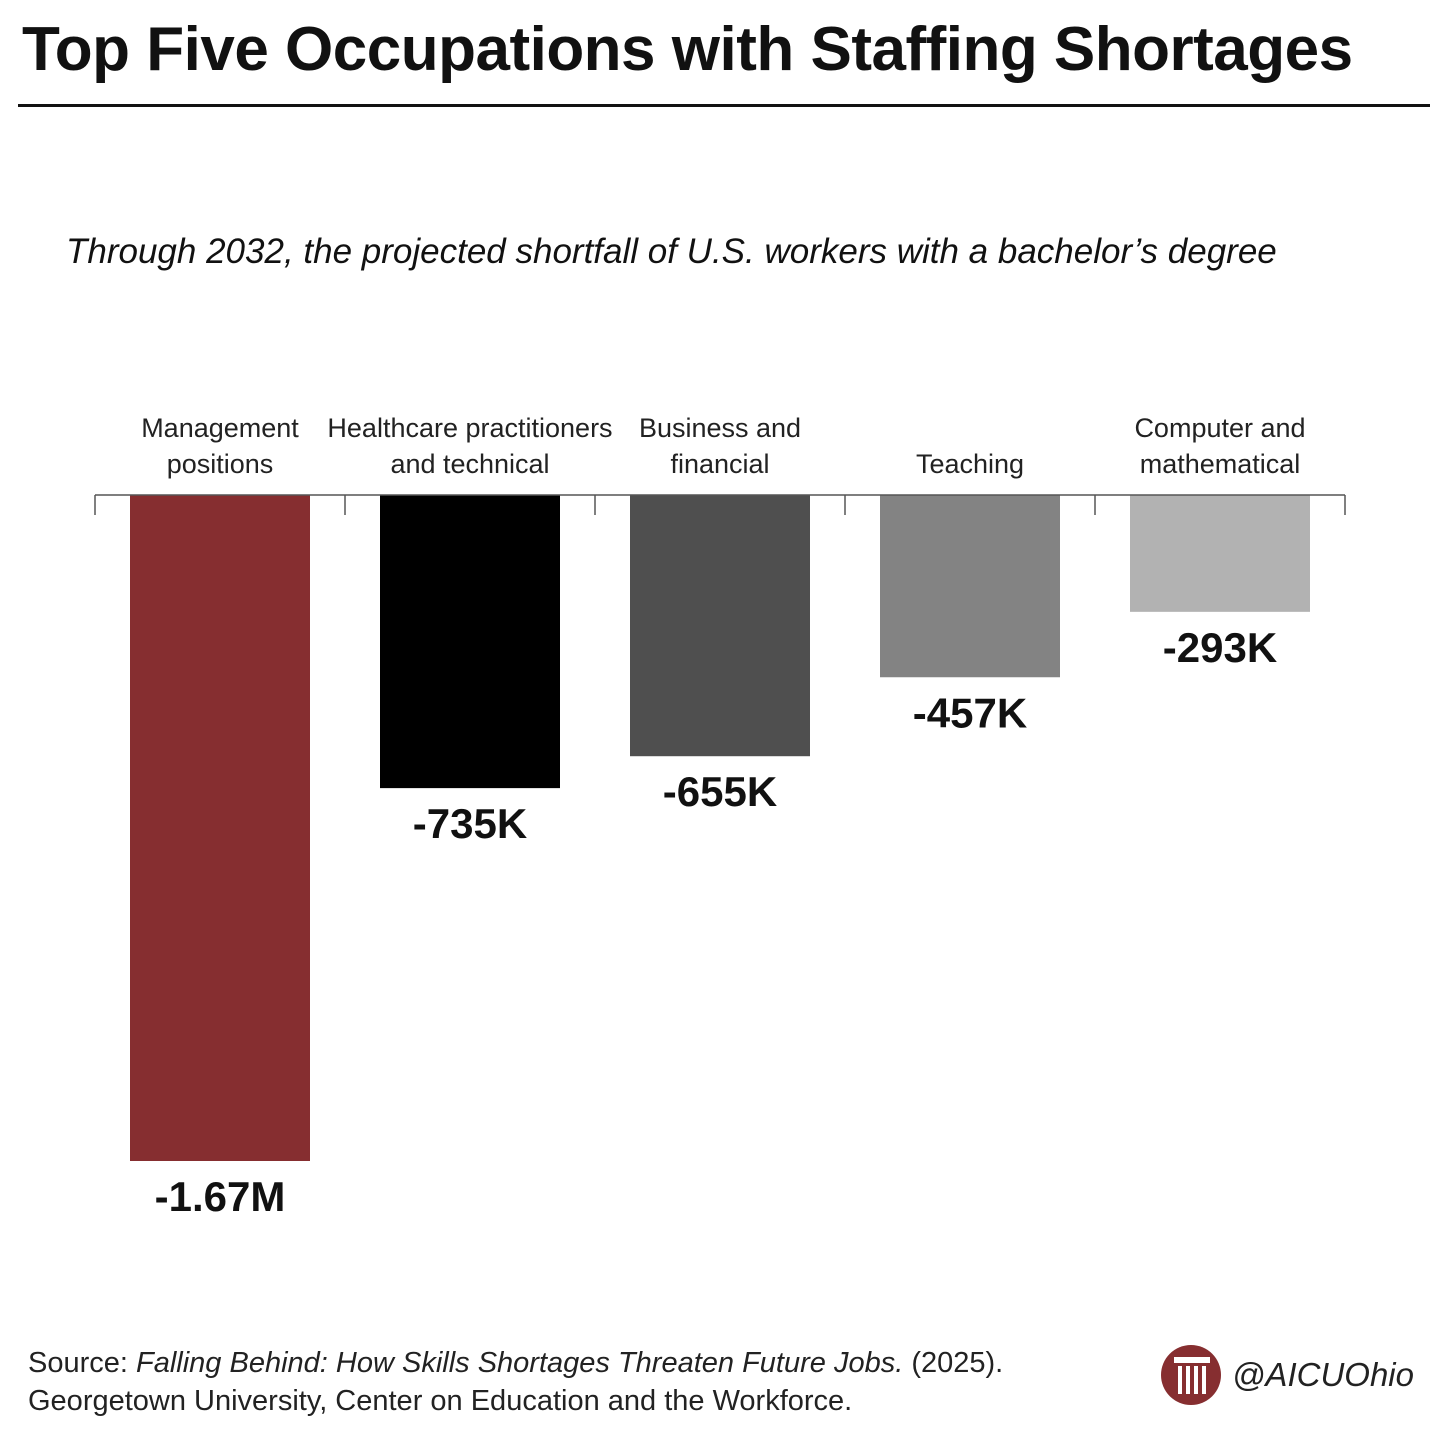 This screenshot has height=1440, width=1440. What do you see at coordinates (1220, 464) in the screenshot?
I see `category-label-5-line-2: mathematical` at bounding box center [1220, 464].